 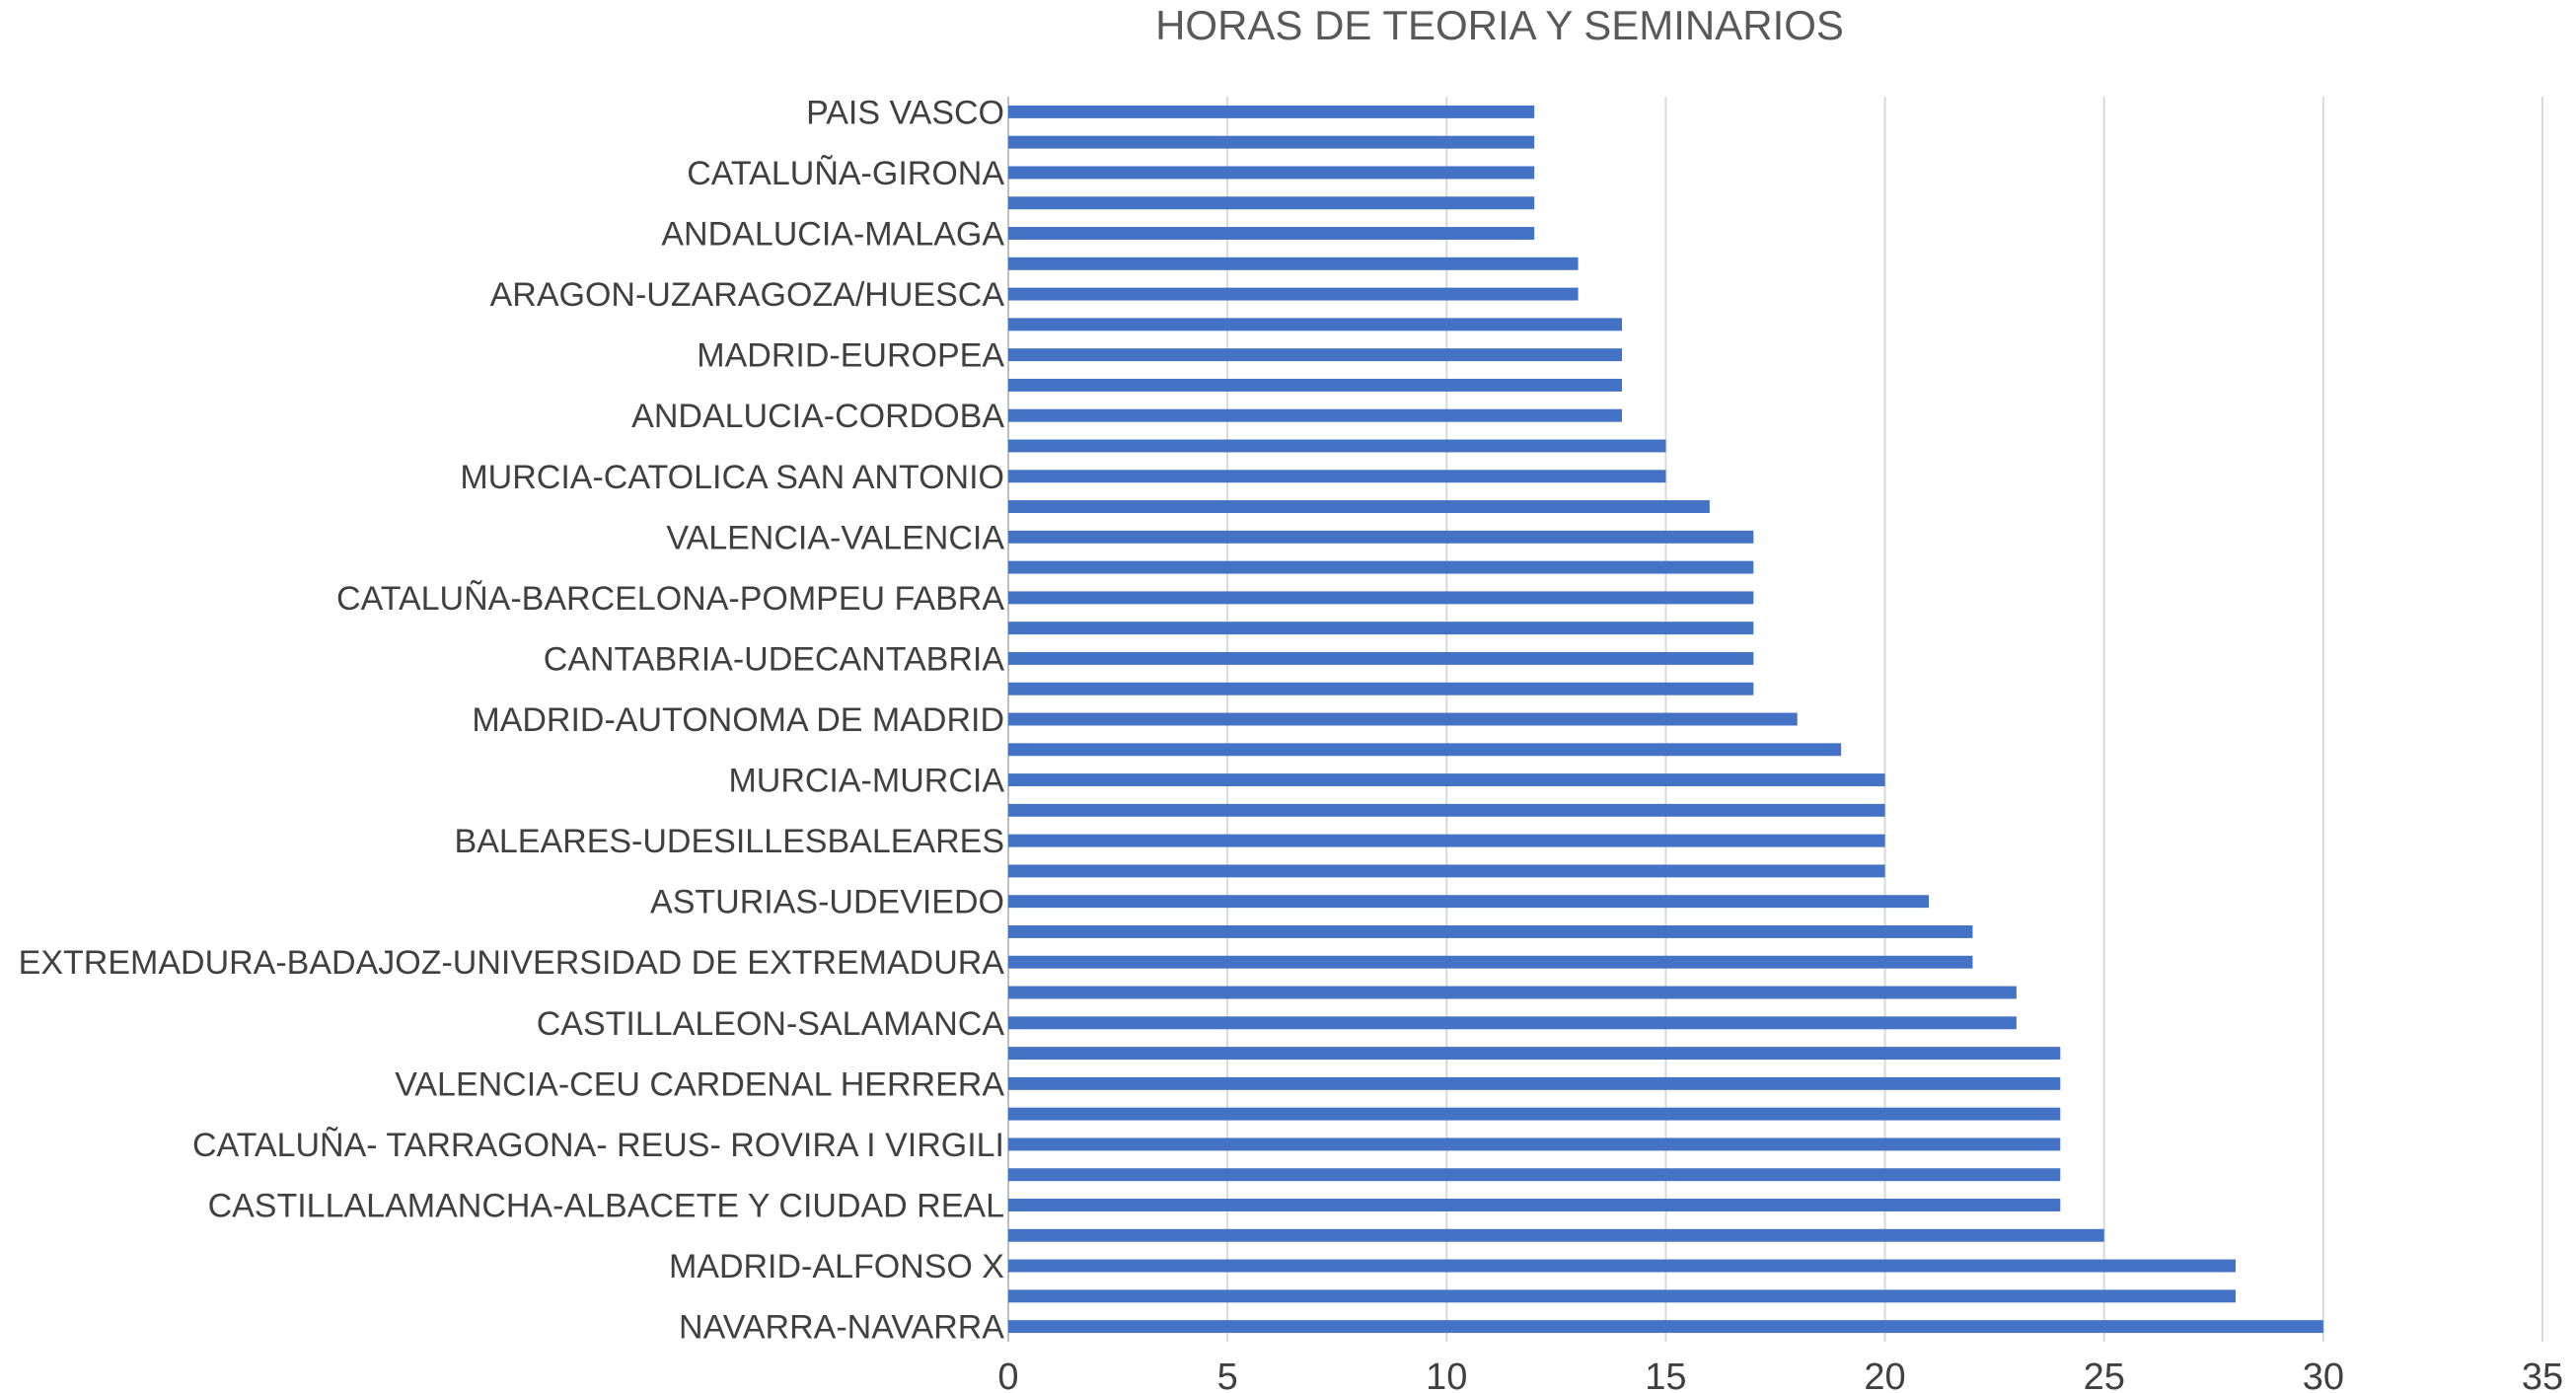 What do you see at coordinates (1499, 25) in the screenshot?
I see `chart-title: HORAS DE TEORIA Y SEMINARIOS` at bounding box center [1499, 25].